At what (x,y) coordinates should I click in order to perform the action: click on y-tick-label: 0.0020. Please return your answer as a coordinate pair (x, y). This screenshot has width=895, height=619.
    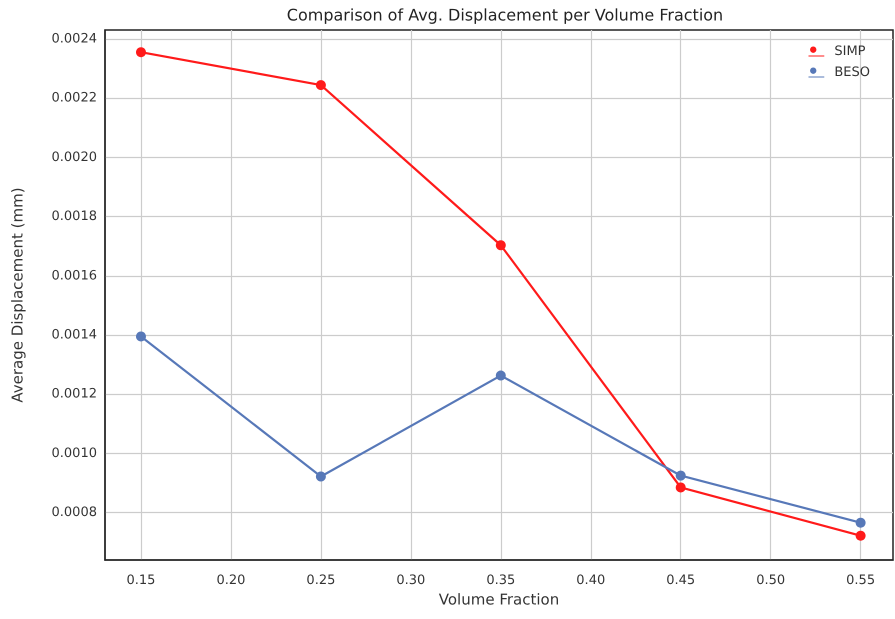
    Looking at the image, I should click on (74, 157).